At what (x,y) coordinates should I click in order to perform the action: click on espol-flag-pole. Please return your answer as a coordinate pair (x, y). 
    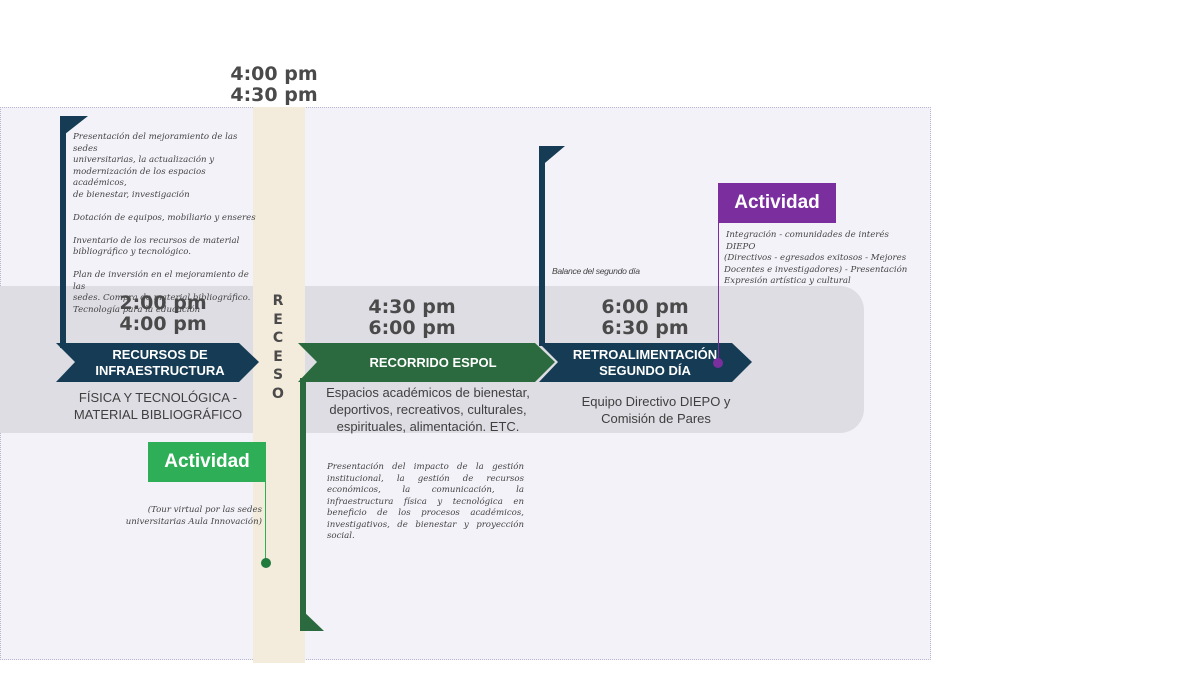
    Looking at the image, I should click on (303, 504).